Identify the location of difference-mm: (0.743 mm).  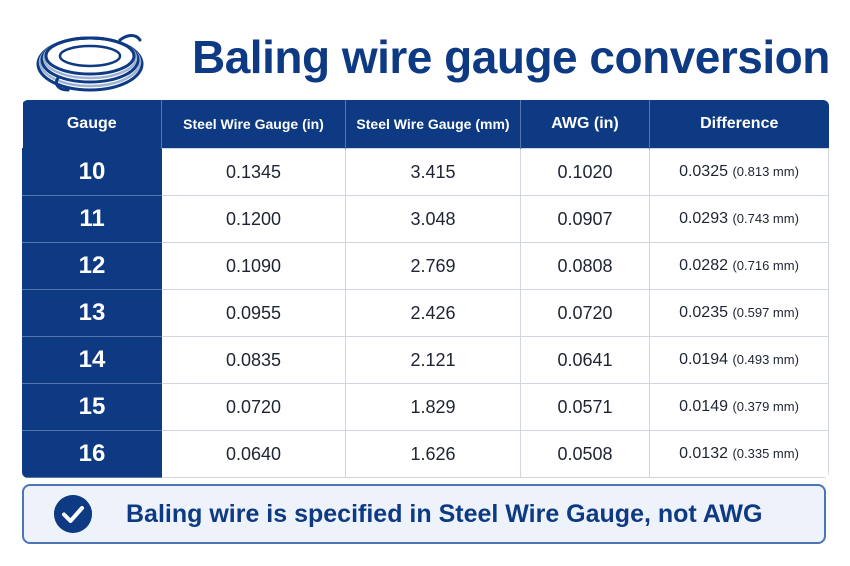
(765, 218).